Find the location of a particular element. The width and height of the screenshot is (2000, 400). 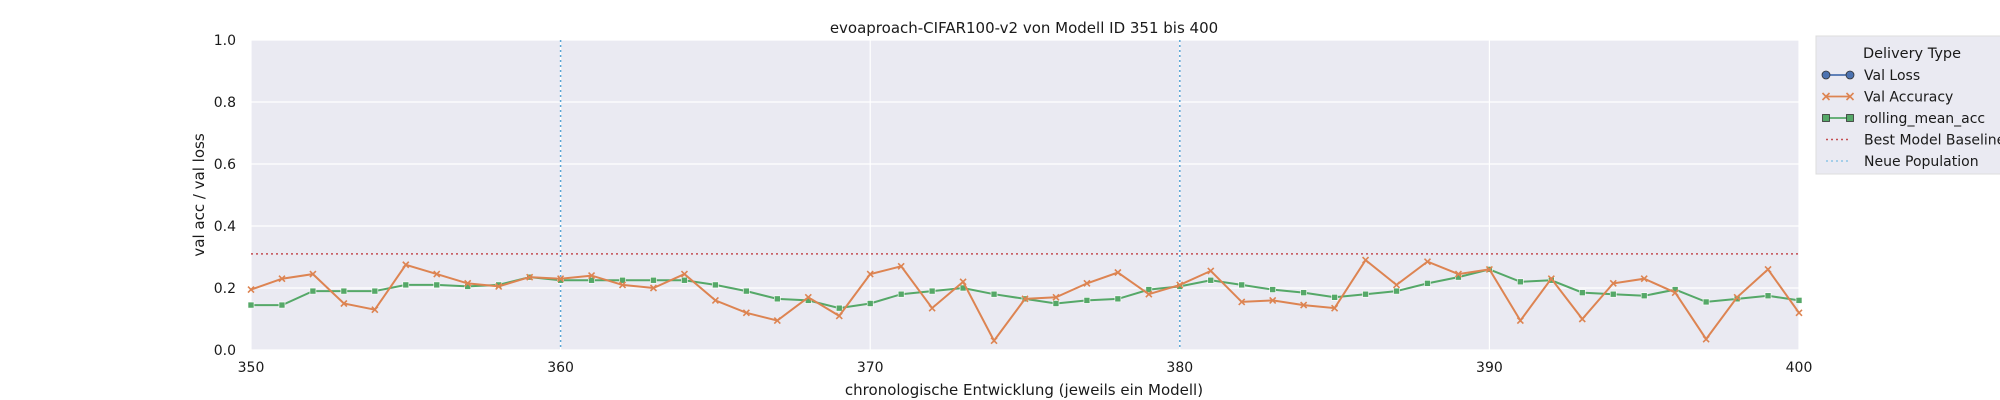

x-tick-label: 400 is located at coordinates (1799, 368).